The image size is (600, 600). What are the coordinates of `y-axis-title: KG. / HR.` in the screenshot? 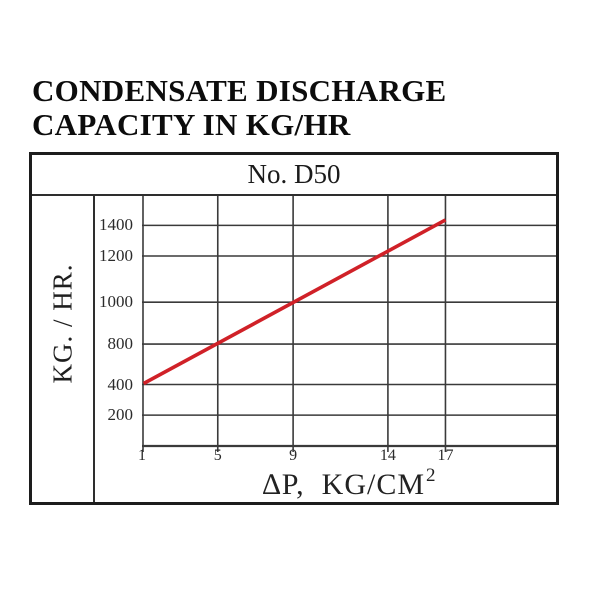 It's located at (62, 323).